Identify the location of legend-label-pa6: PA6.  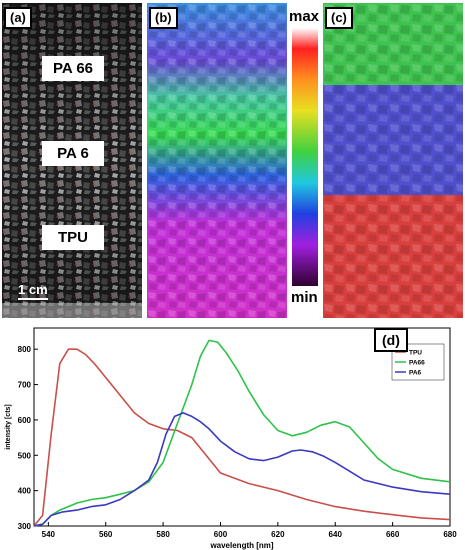
(415, 373).